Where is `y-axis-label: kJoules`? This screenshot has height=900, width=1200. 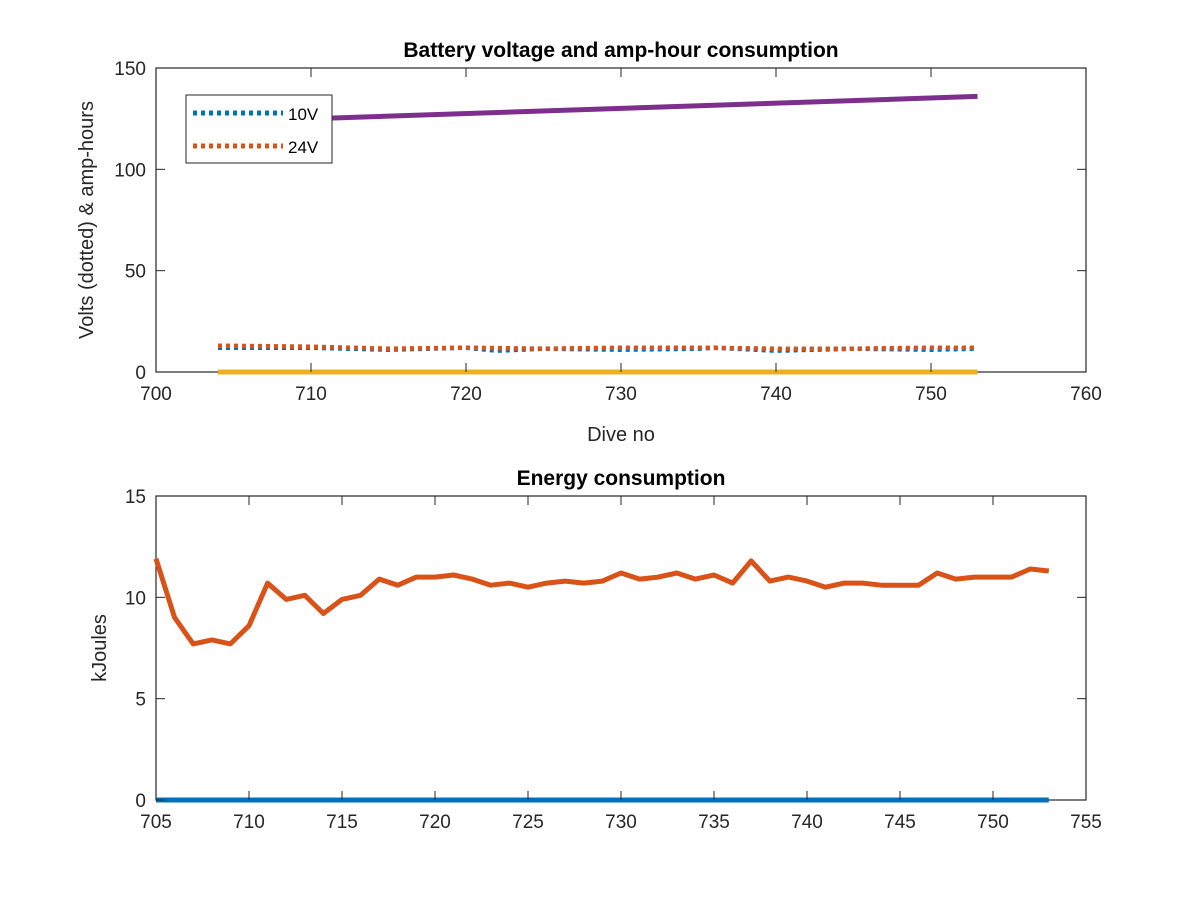
y-axis-label: kJoules is located at coordinates (100, 648).